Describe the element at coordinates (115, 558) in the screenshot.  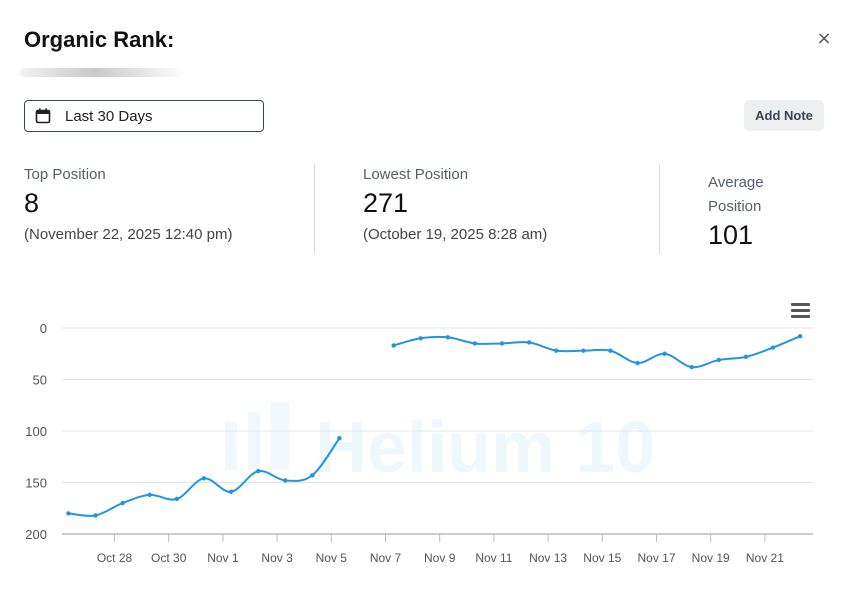
I see `x-tick-label: Oct 28` at that location.